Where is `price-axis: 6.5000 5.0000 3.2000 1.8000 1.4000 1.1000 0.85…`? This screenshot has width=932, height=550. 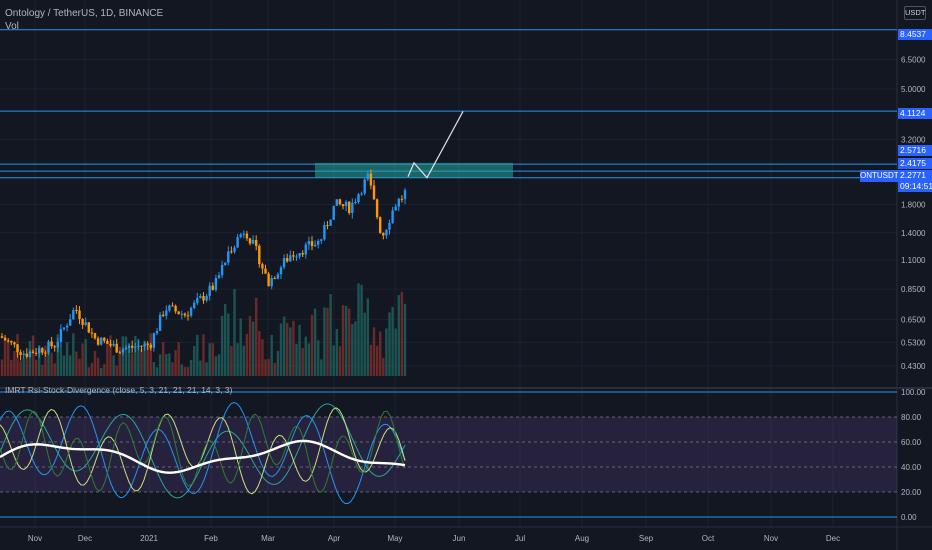
price-axis: 6.5000 5.0000 3.2000 1.8000 1.4000 1.1000 0.85… is located at coordinates (913, 288).